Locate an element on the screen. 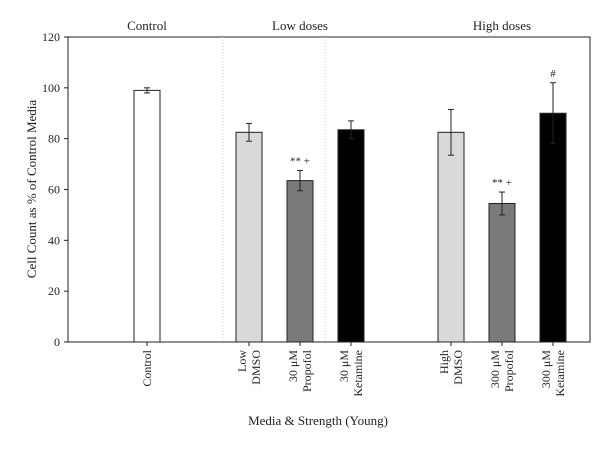  group-label: Control is located at coordinates (147, 25).